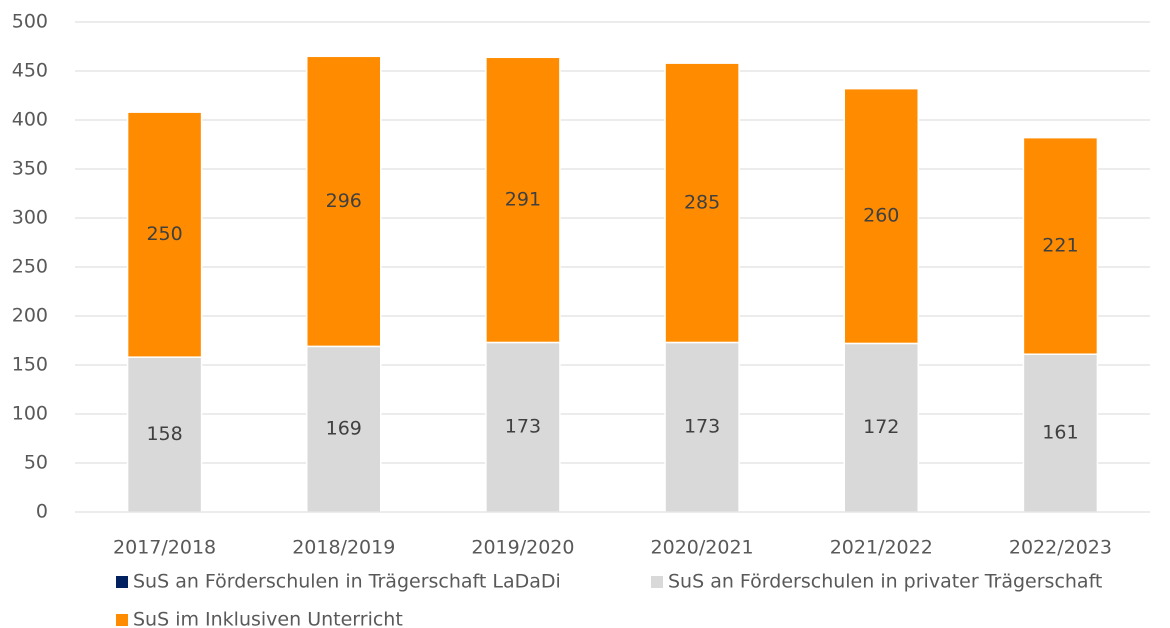  I want to click on legend-label: SuS im Inklusiven Unterricht, so click(268, 618).